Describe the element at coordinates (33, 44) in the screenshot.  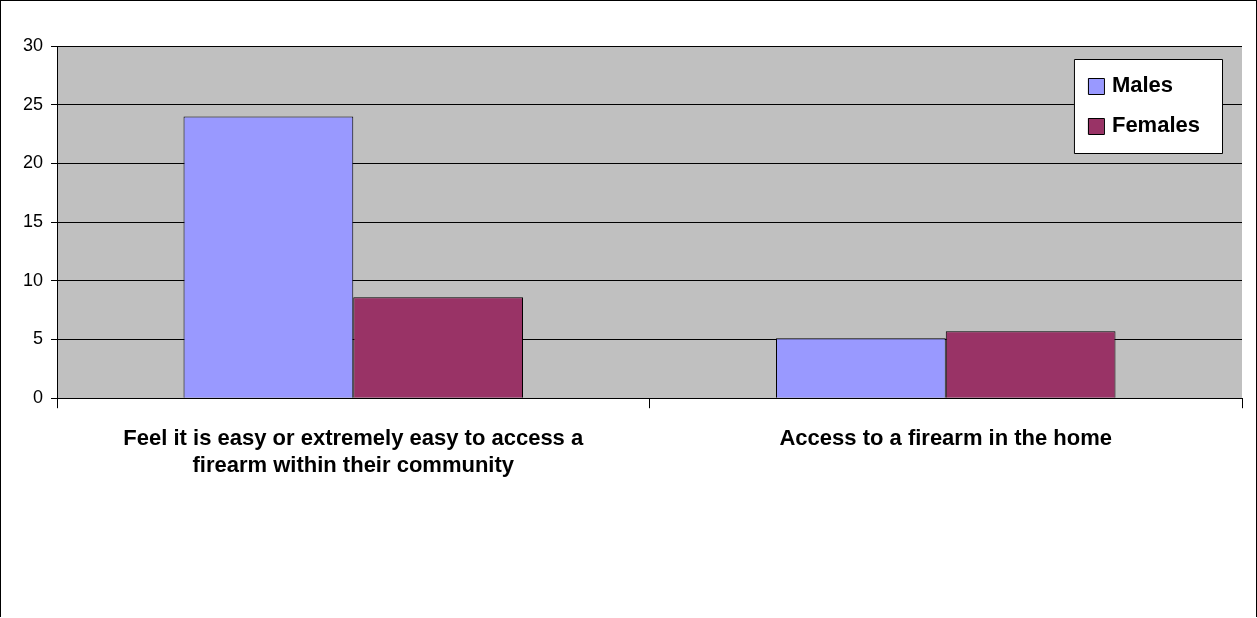
I see `y-tick-label: 30` at that location.